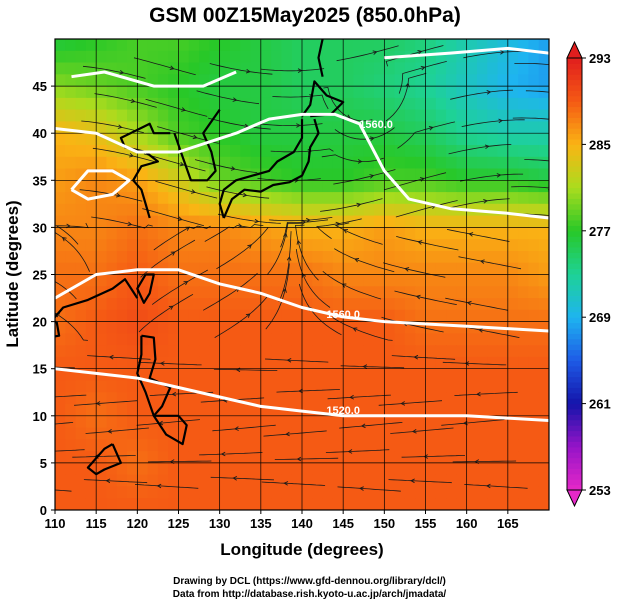 This screenshot has height=605, width=619. I want to click on coastline, so click(271, 168).